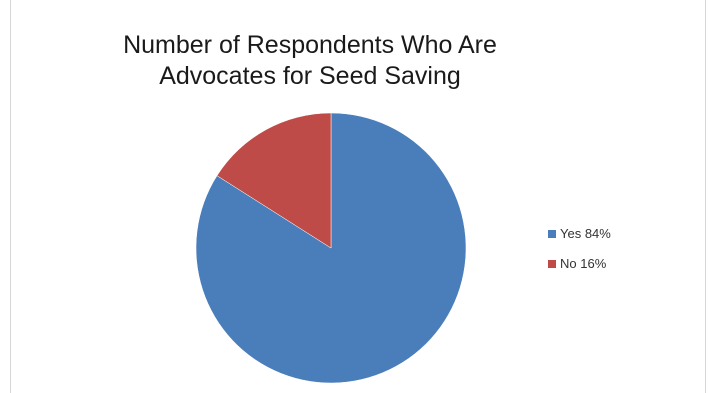 Image resolution: width=716 pixels, height=393 pixels. What do you see at coordinates (310, 76) in the screenshot?
I see `chart-title-line-2: Advocates for Seed Saving` at bounding box center [310, 76].